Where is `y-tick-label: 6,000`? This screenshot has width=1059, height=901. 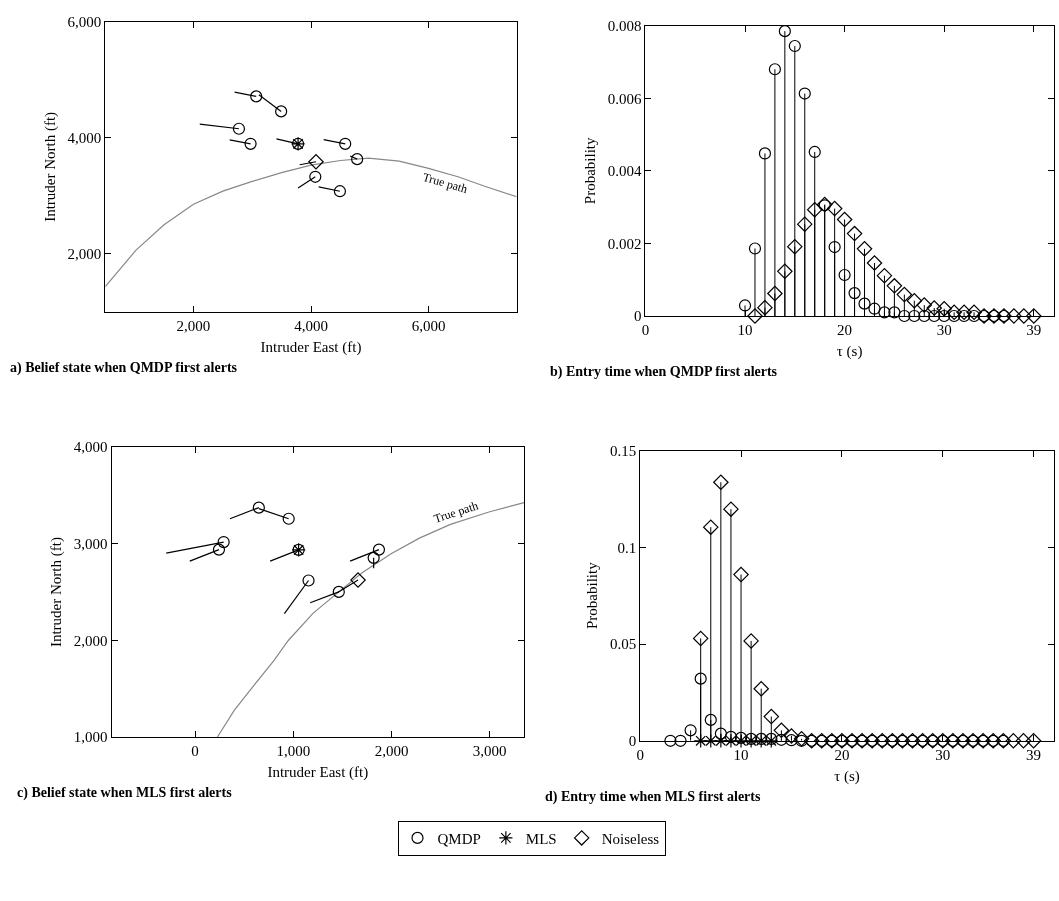 y-tick-label: 6,000 is located at coordinates (84, 22).